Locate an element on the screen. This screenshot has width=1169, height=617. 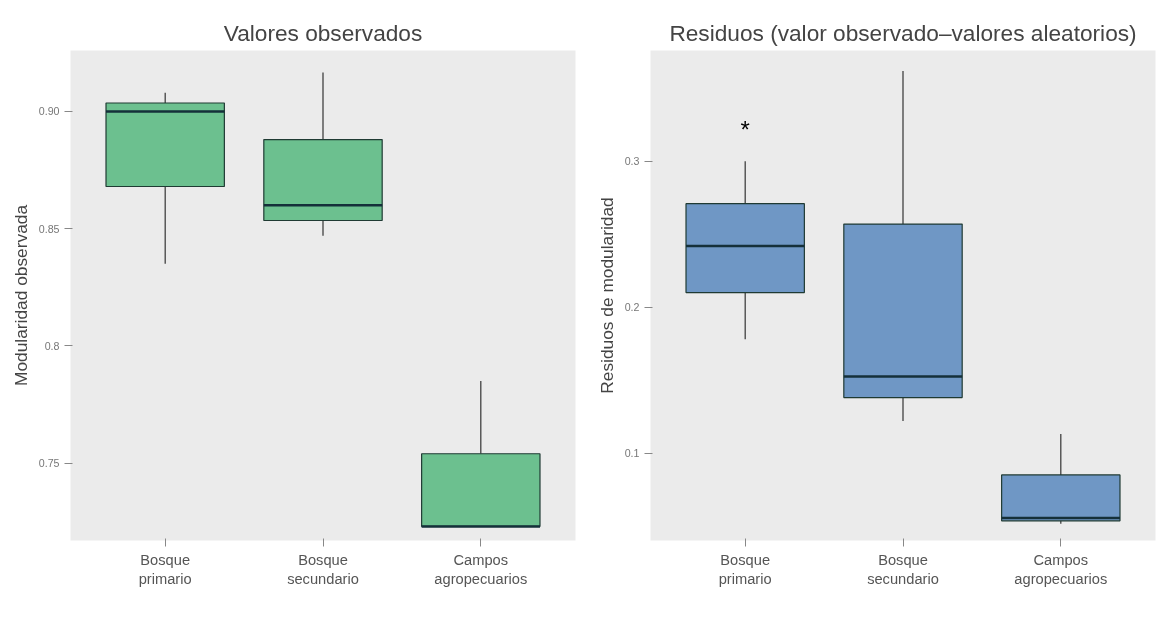
y-tick-label: 0.90 is located at coordinates (49, 111).